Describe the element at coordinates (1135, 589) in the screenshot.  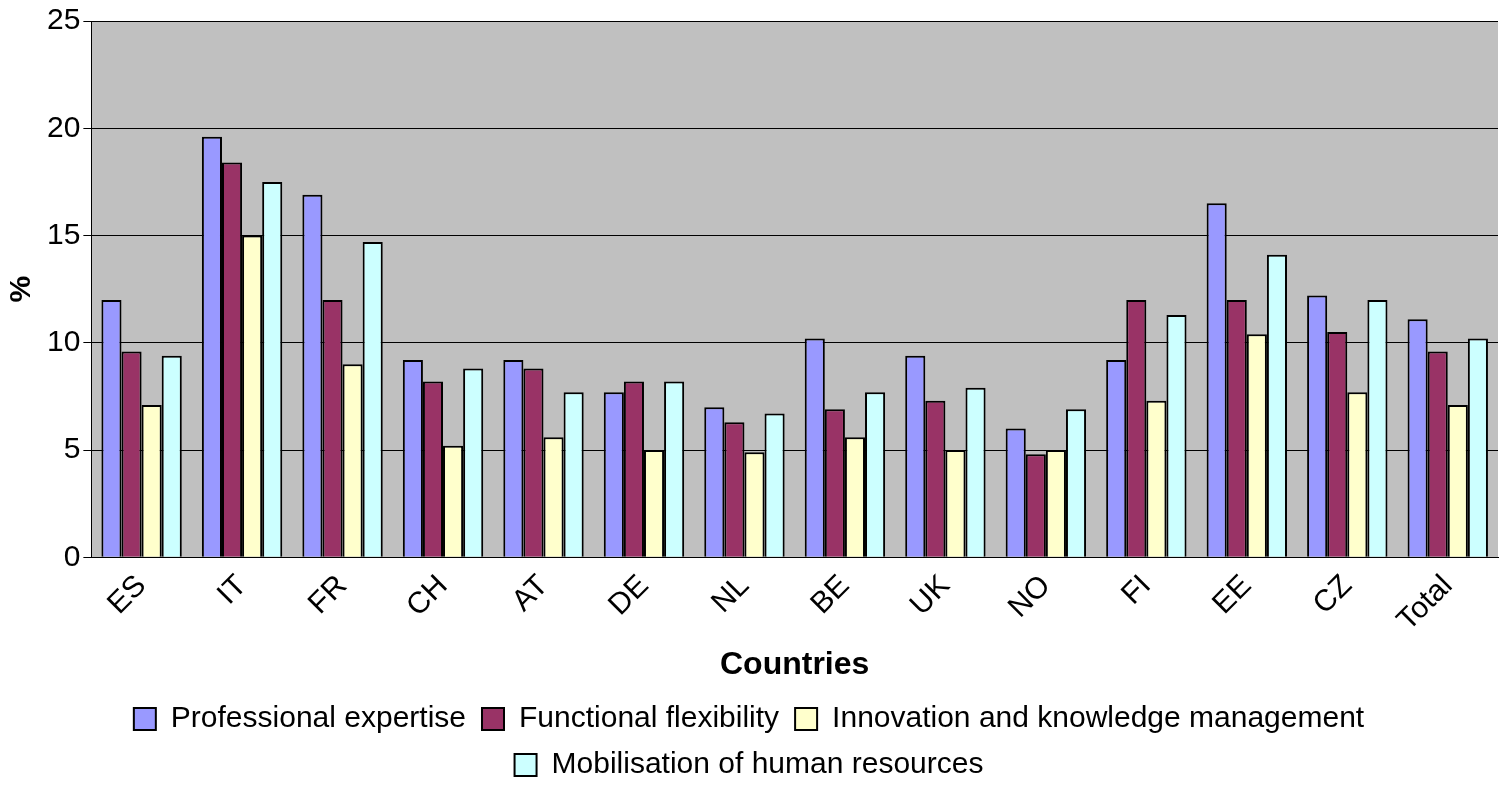
I see `x-tick-label: FI` at that location.